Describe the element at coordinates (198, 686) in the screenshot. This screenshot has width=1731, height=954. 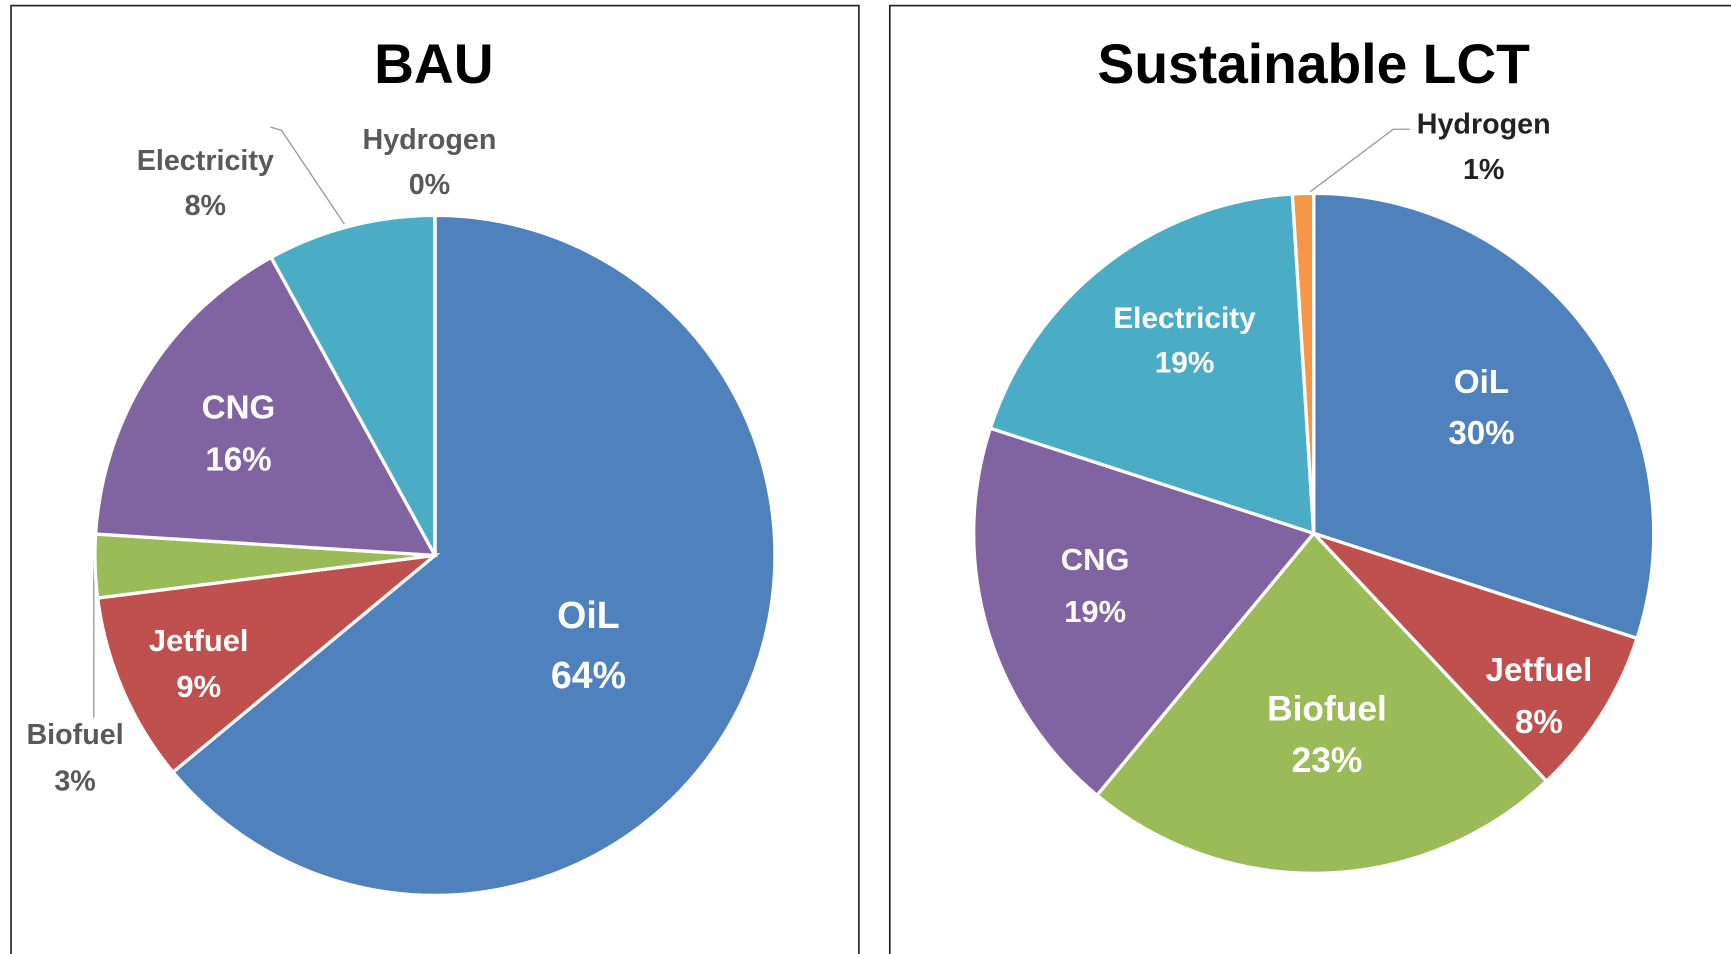
I see `slice-value-label: 9%` at that location.